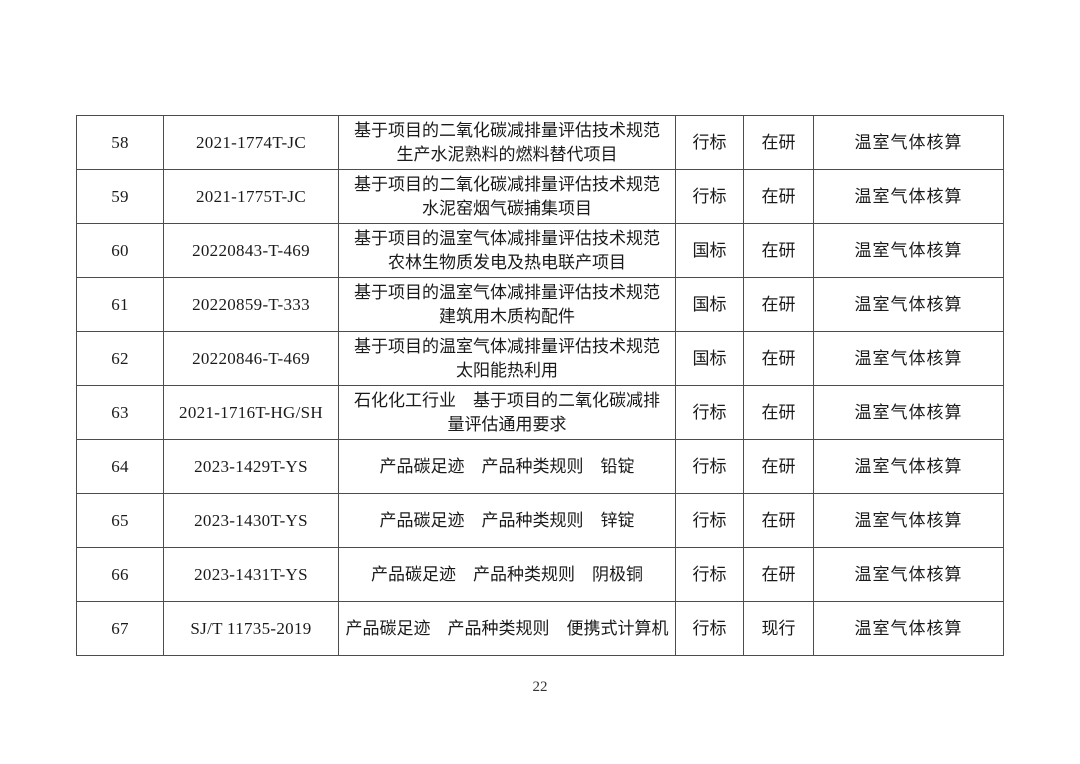 This screenshot has width=1080, height=764. Describe the element at coordinates (251, 196) in the screenshot. I see `standard-code-cell: 2021-1775T-JC` at that location.